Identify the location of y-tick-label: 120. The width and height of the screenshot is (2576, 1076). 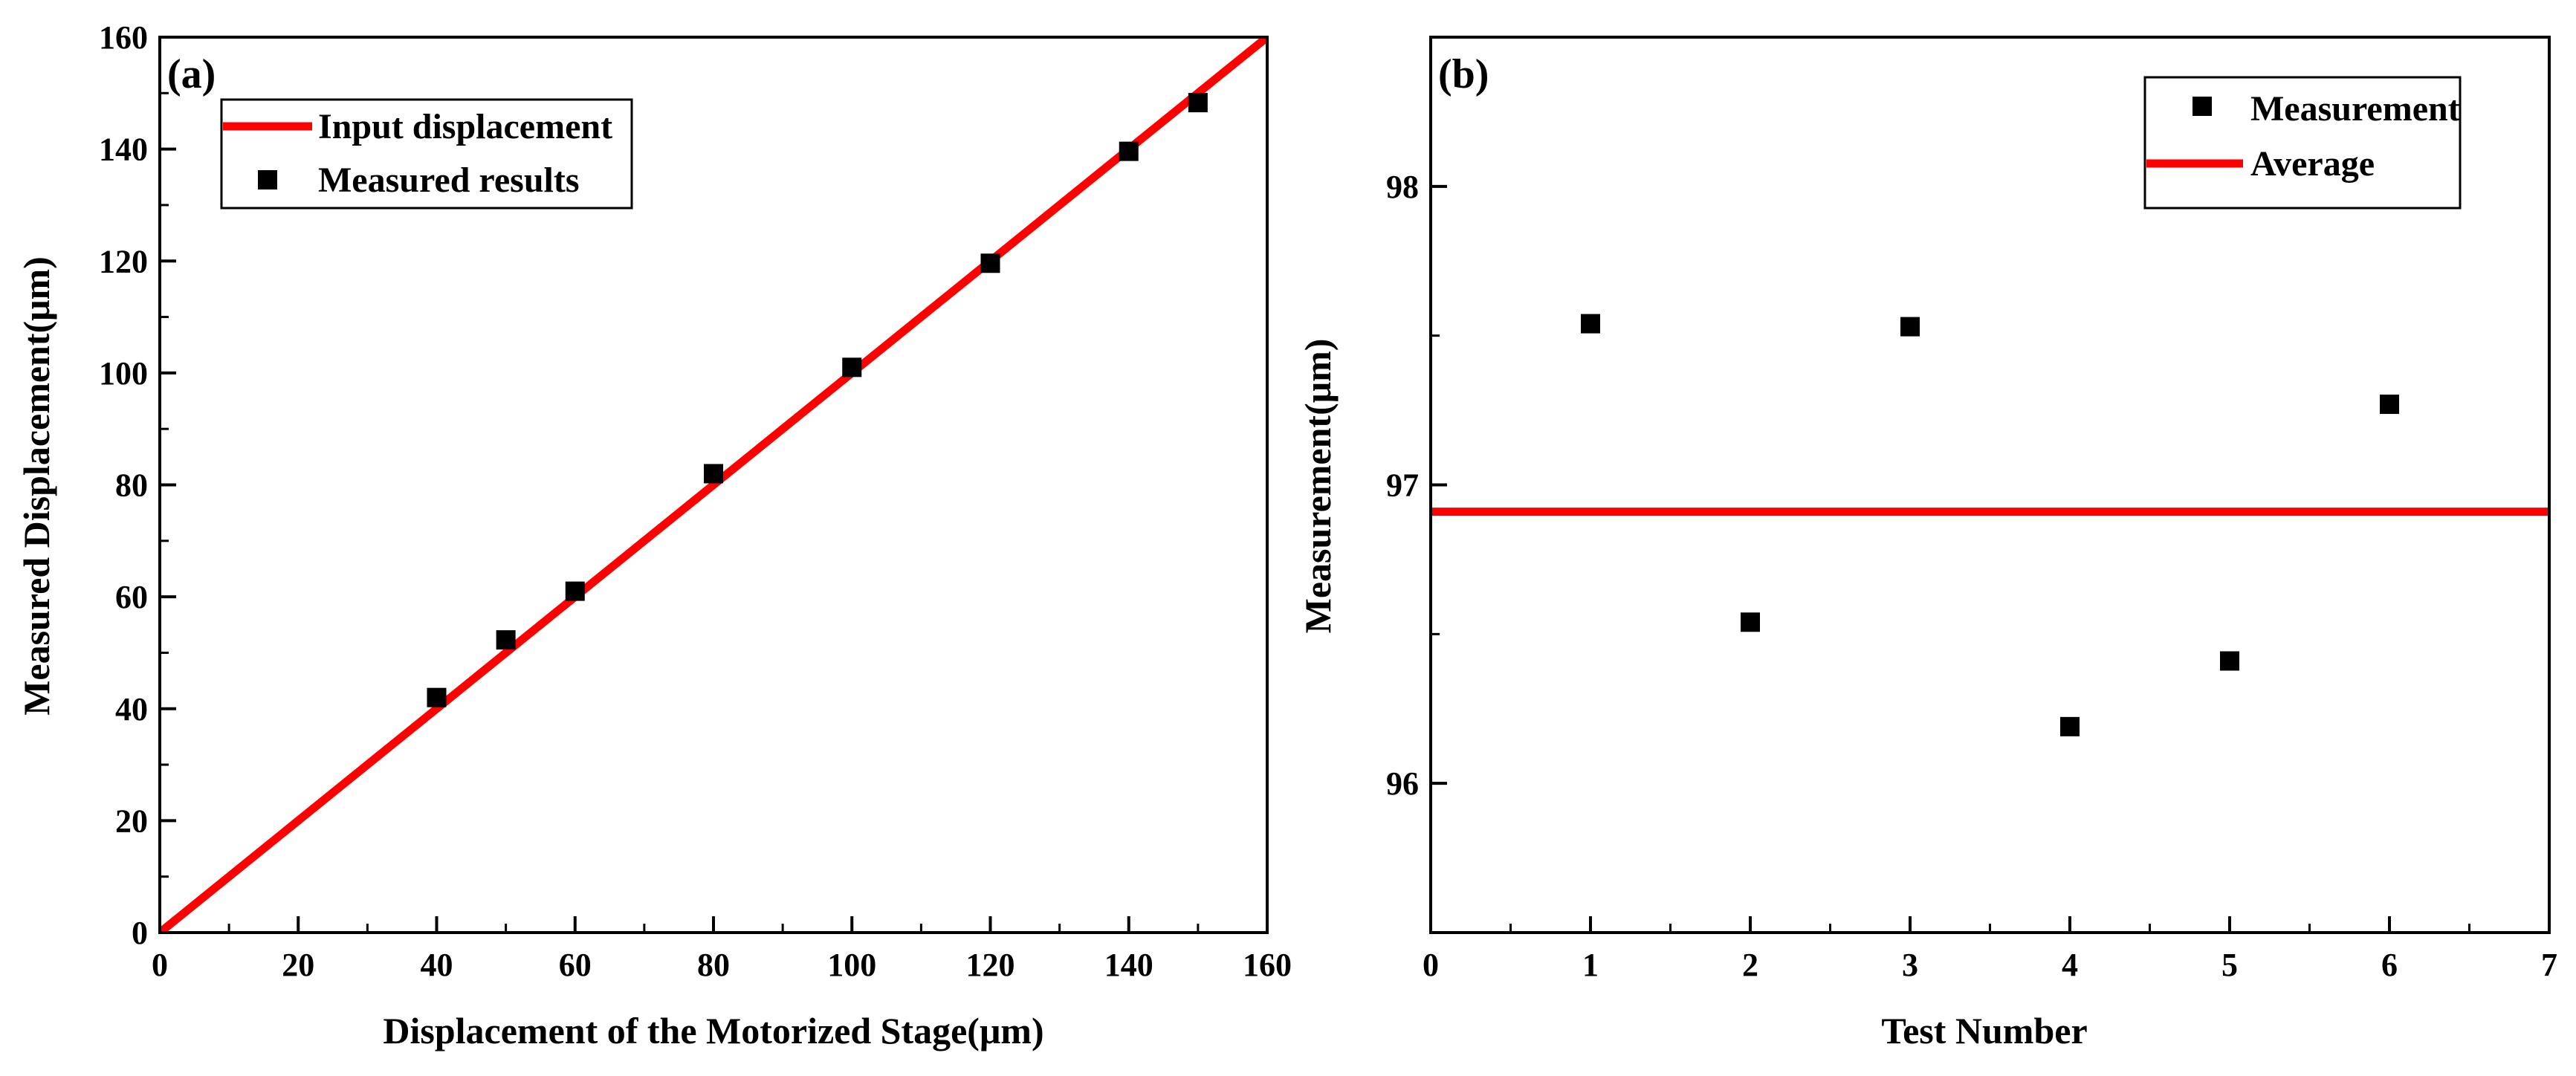
(124, 261).